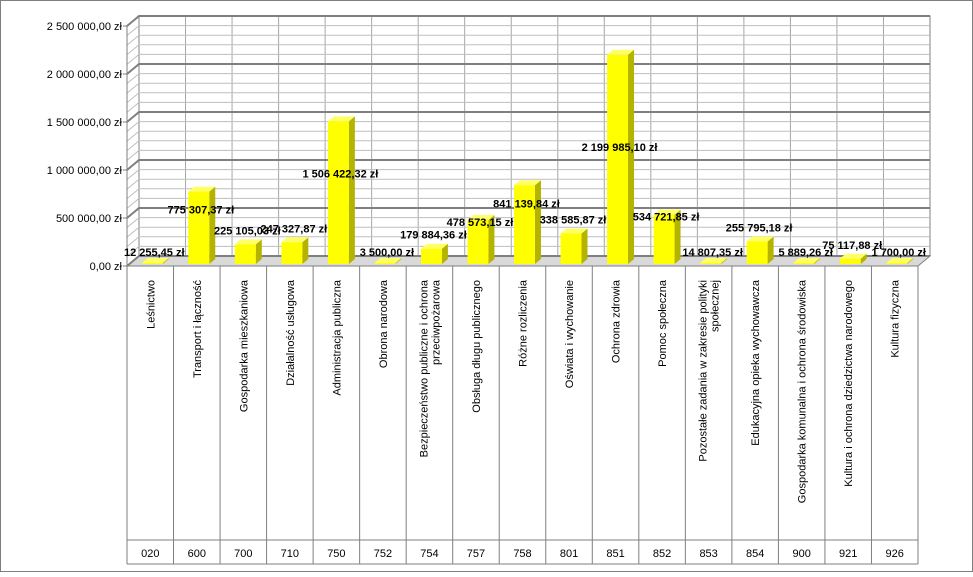 This screenshot has height=577, width=973. What do you see at coordinates (615, 554) in the screenshot?
I see `category-code: 851` at bounding box center [615, 554].